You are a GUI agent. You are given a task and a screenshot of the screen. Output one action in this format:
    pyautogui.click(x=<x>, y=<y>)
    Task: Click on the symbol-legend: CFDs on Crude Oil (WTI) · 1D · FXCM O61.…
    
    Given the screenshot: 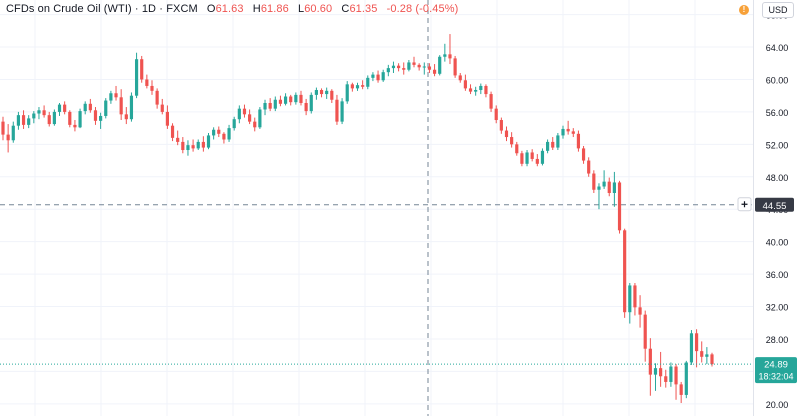 What is the action you would take?
    pyautogui.click(x=232, y=9)
    